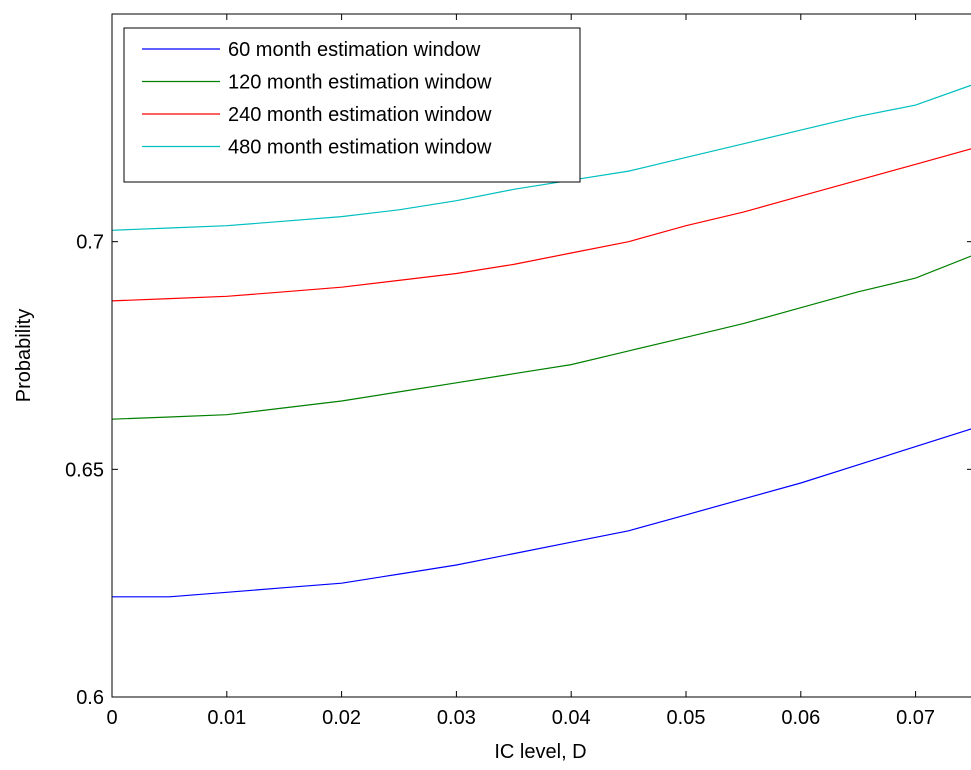 Image resolution: width=971 pixels, height=770 pixels. I want to click on x-tick-label: 0, so click(111, 718).